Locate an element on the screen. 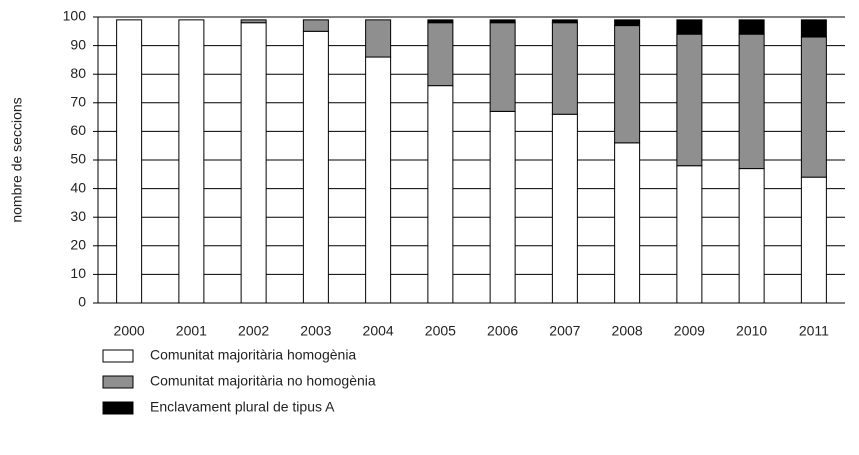 The height and width of the screenshot is (455, 859). x-tick-label: 2009 is located at coordinates (689, 331).